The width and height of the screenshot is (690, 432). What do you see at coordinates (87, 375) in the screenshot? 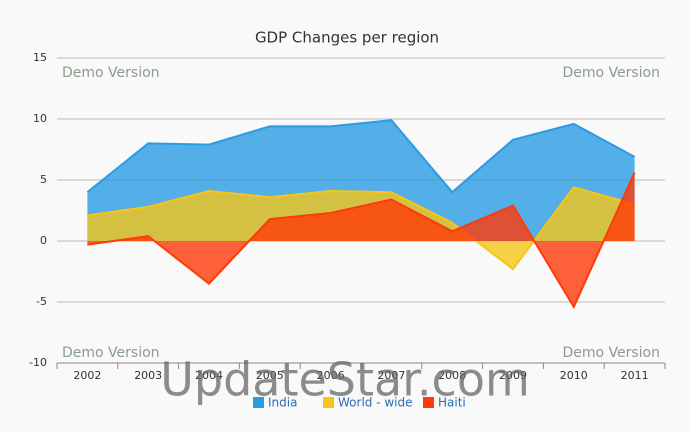
I see `x-tick-label: 2002` at bounding box center [87, 375].